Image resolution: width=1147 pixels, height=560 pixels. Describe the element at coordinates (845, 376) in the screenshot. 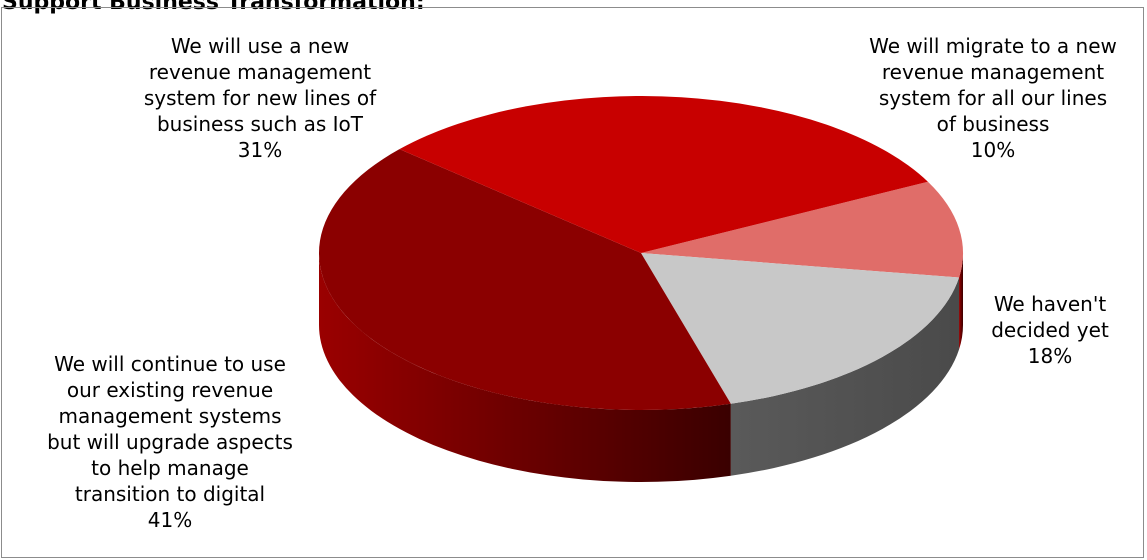

I see `slice-undecided-side` at that location.